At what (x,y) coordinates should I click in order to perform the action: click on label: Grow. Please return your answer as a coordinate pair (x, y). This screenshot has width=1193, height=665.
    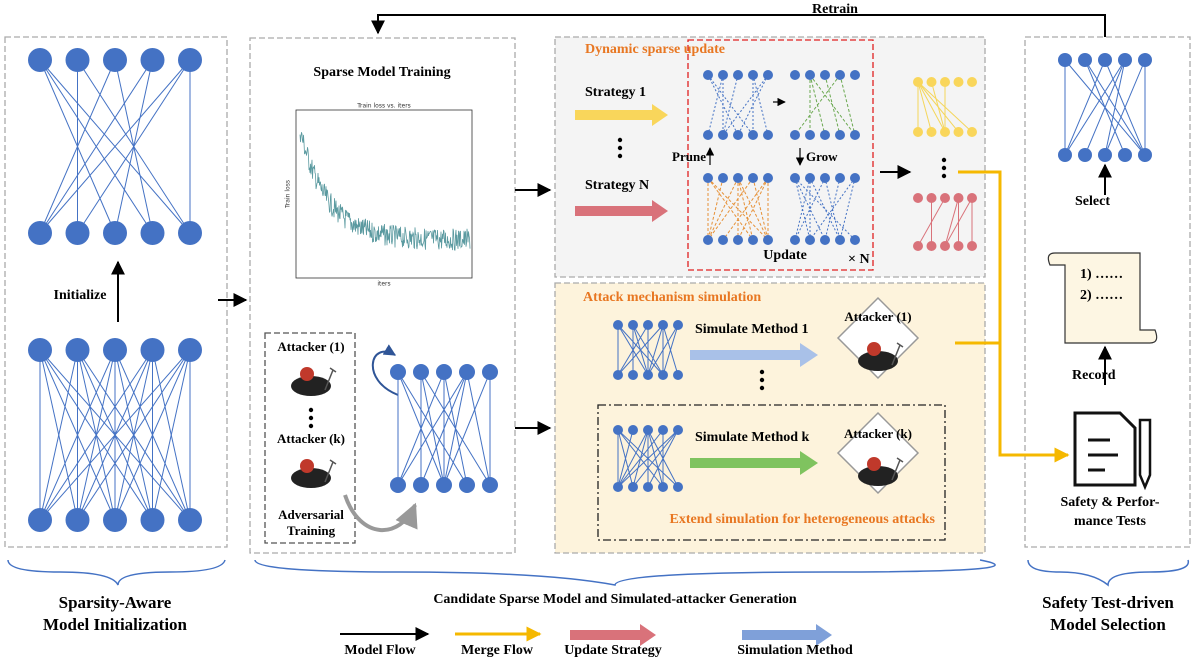
    Looking at the image, I should click on (822, 156).